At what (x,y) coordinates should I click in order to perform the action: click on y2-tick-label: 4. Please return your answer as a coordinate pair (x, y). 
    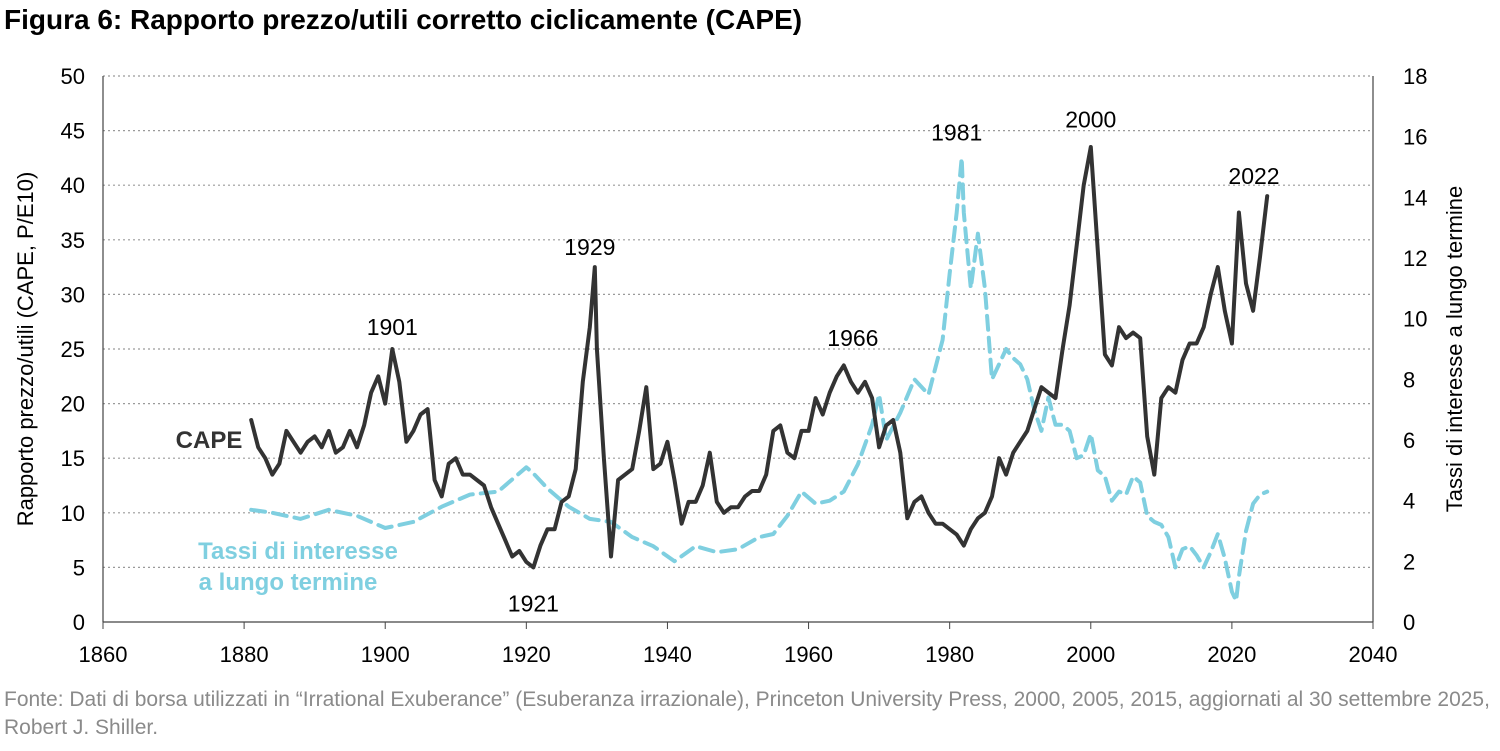
    Looking at the image, I should click on (1409, 501).